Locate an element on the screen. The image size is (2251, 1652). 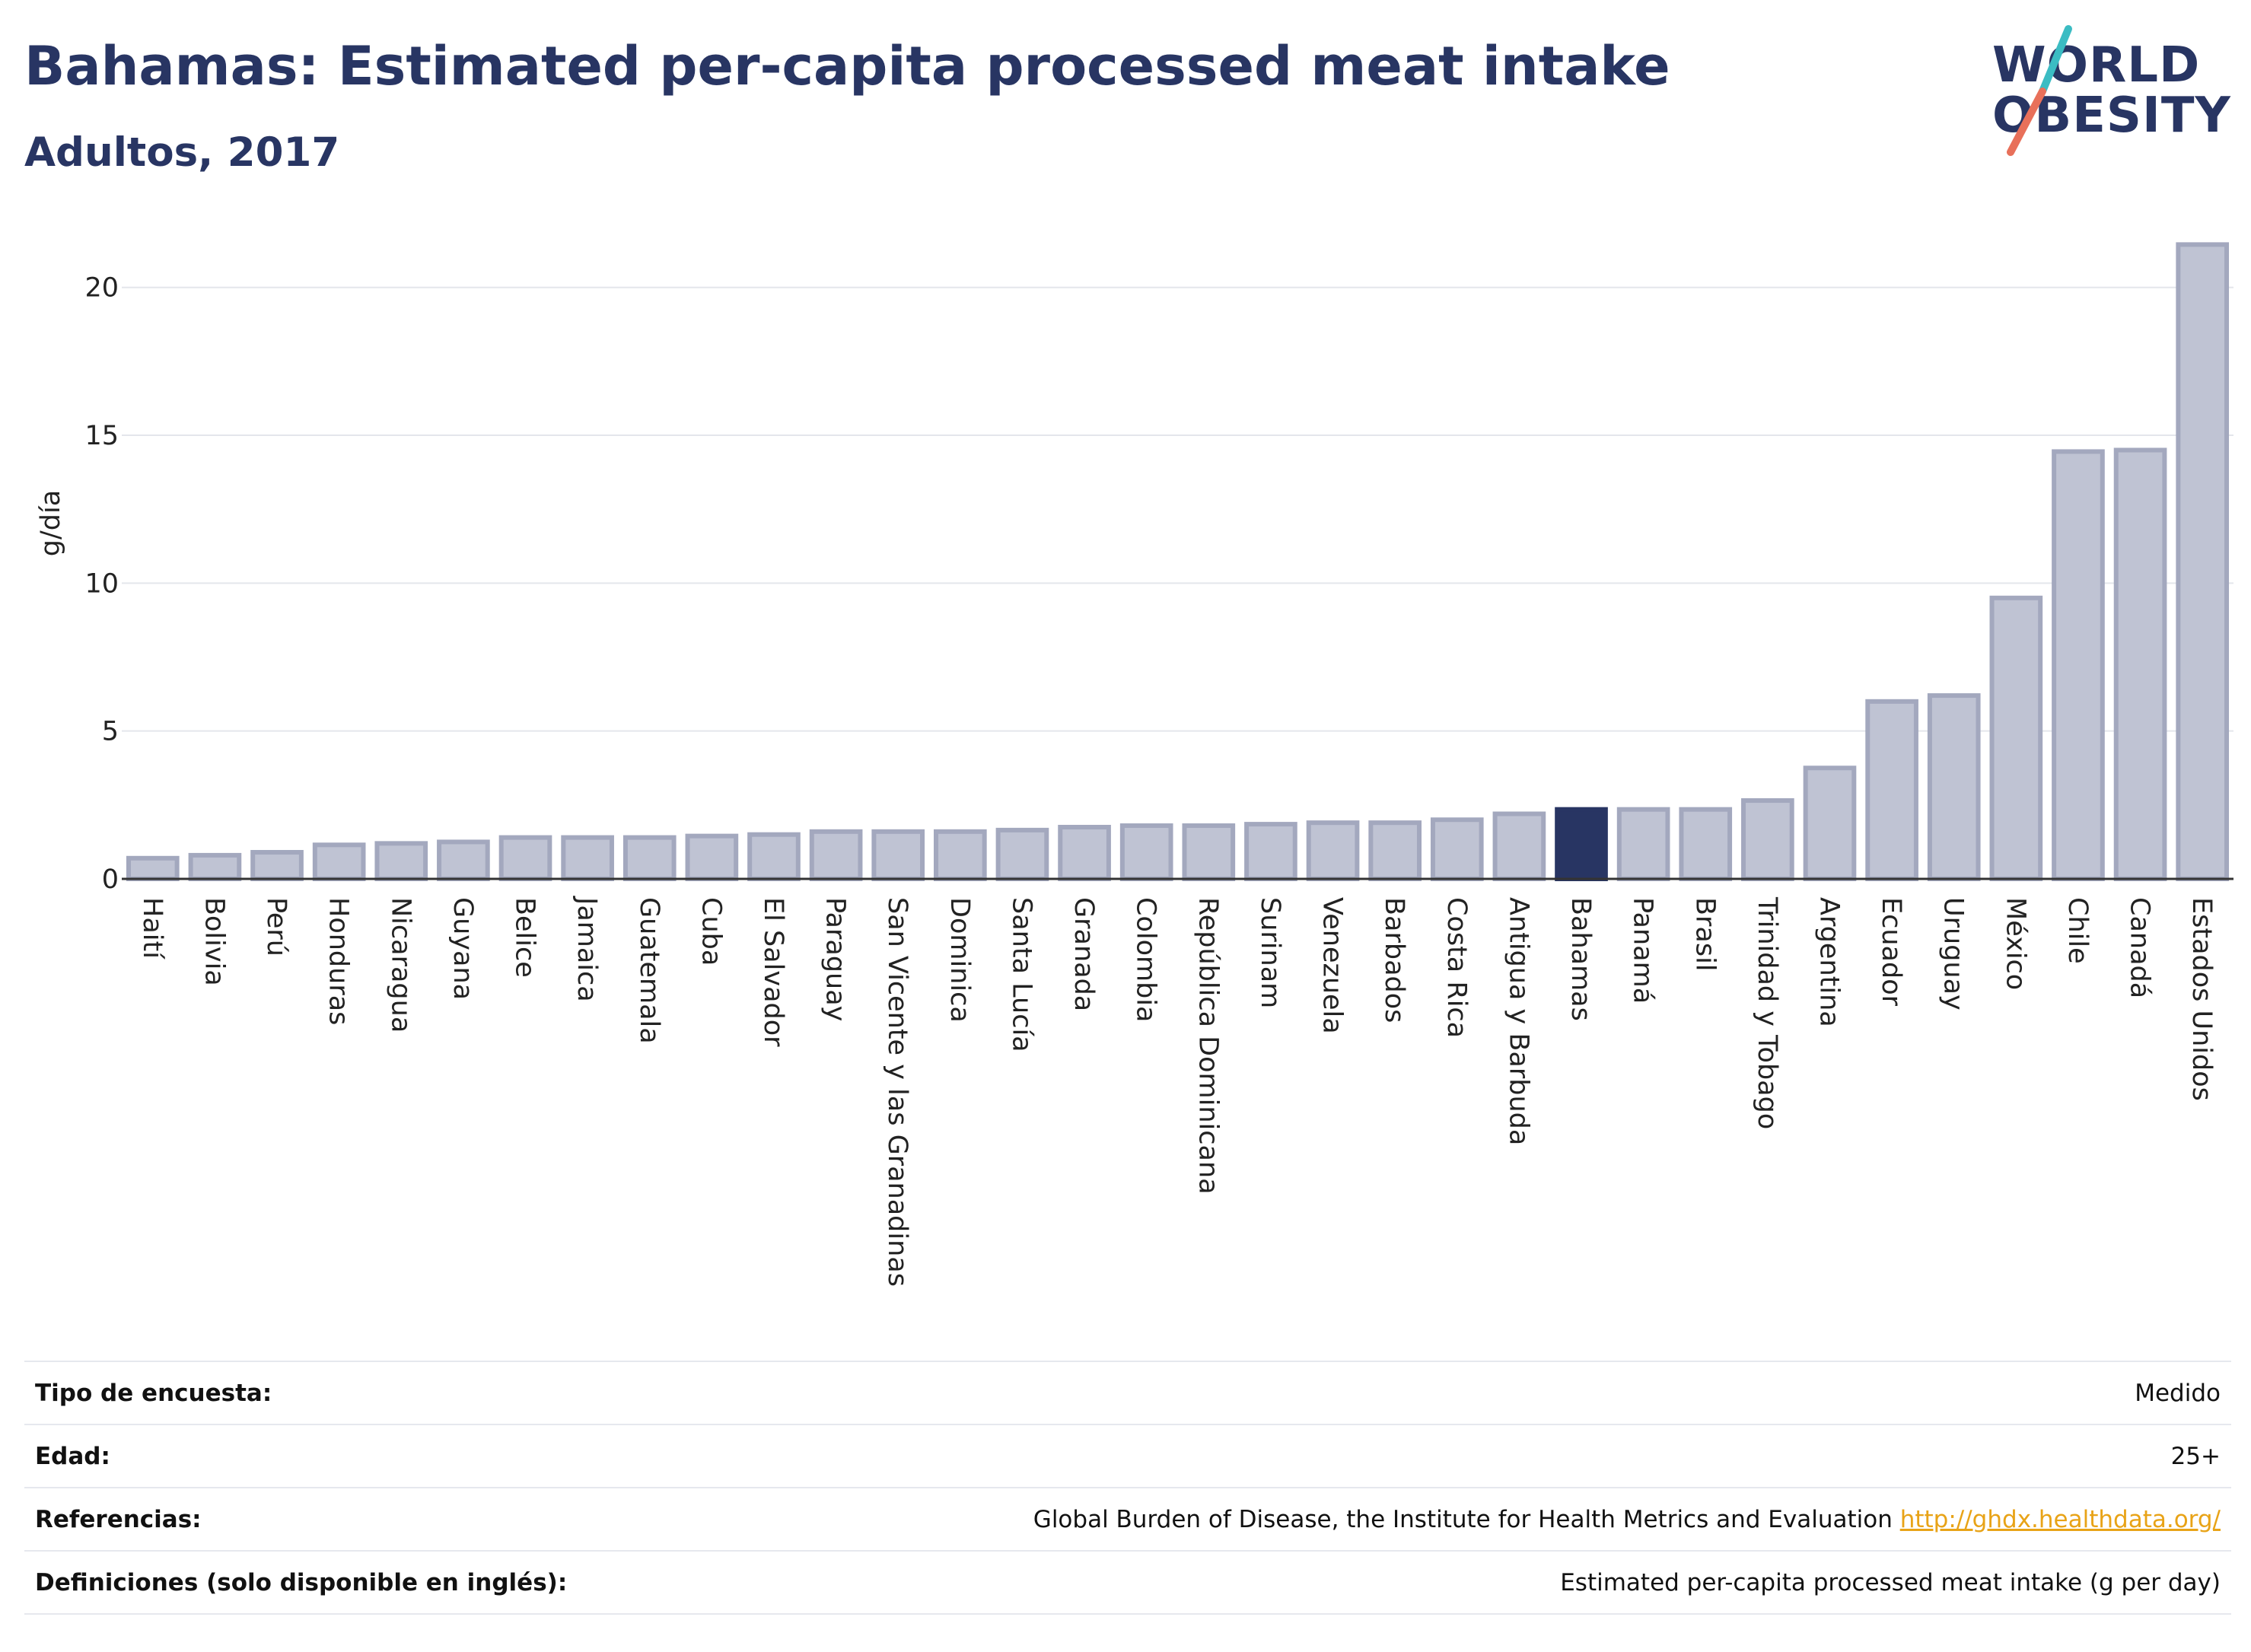
x-tick-label: Trinidad y Tobago is located at coordinates (1767, 1013).